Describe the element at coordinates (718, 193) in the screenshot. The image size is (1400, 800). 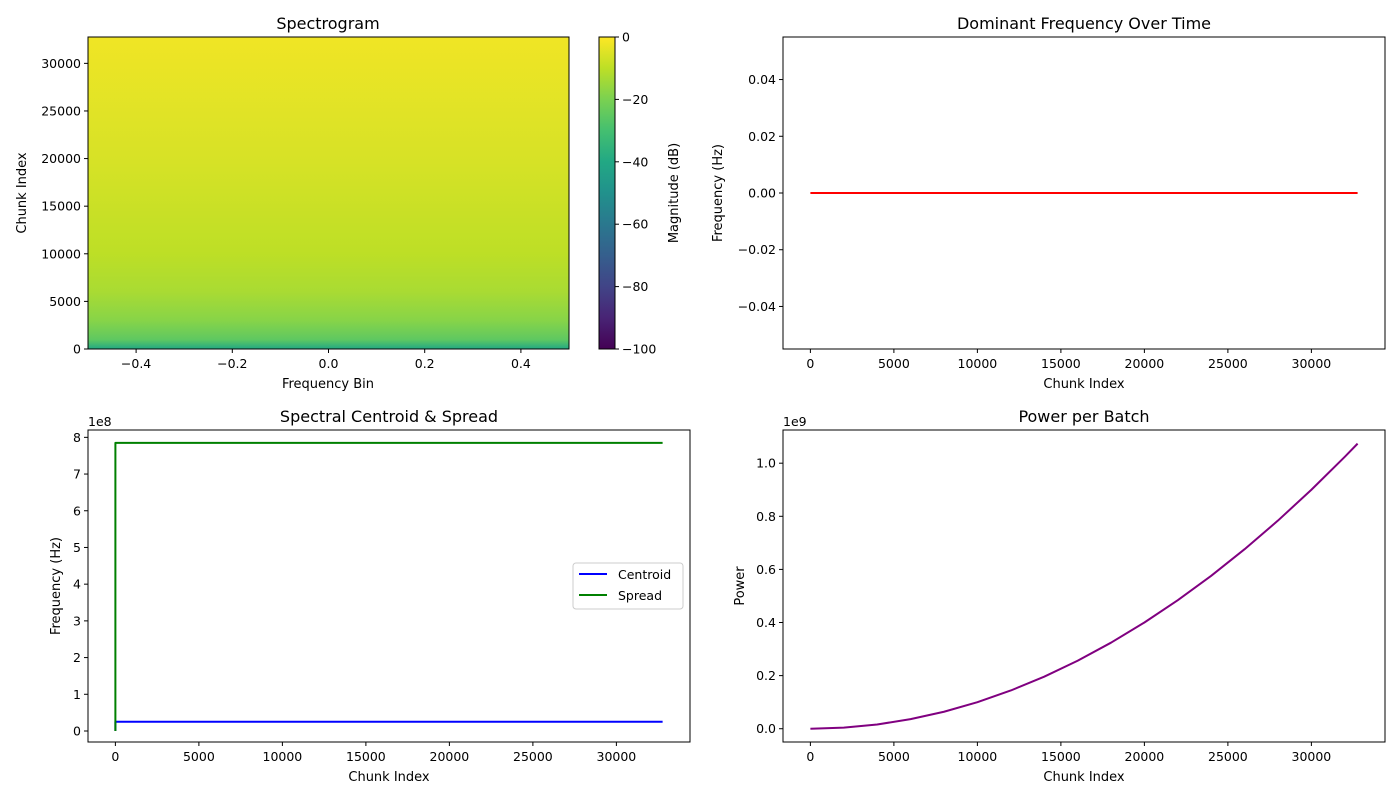
I see `dominant-frequency-y-label: Frequency (Hz)` at that location.